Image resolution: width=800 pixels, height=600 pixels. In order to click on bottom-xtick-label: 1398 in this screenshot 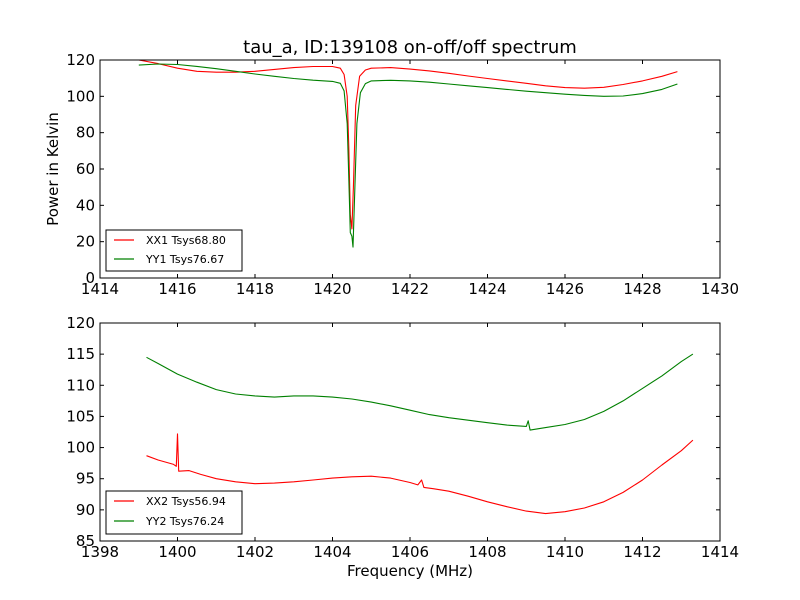, I will do `click(100, 552)`.